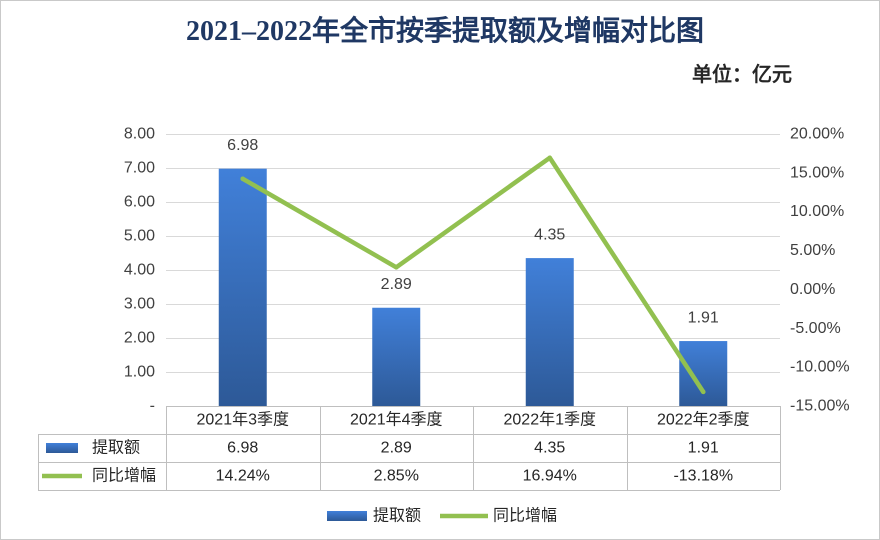 Image resolution: width=880 pixels, height=540 pixels. I want to click on left-axis: - 1.00 2.00 3.00 4.00 5.00 6.00 7.00 8.00, so click(139, 270).